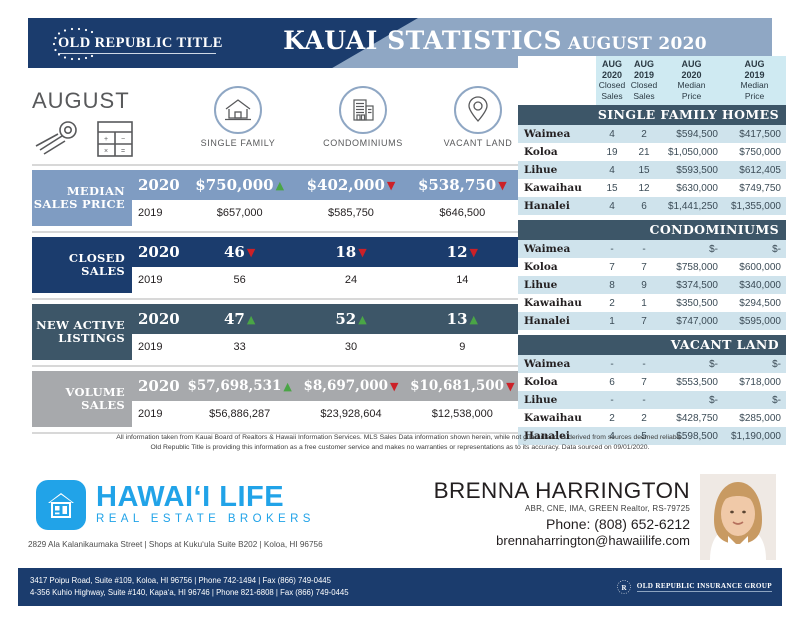  What do you see at coordinates (84, 139) in the screenshot?
I see `keys-and-calculator-icons: + − × =` at bounding box center [84, 139].